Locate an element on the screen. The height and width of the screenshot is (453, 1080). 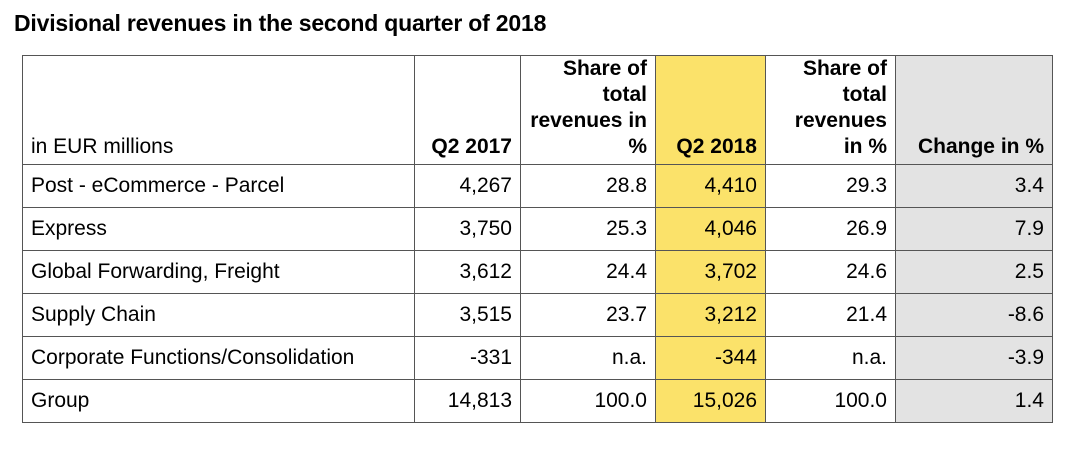
cell-q2-2017: 3,750 is located at coordinates (467, 229).